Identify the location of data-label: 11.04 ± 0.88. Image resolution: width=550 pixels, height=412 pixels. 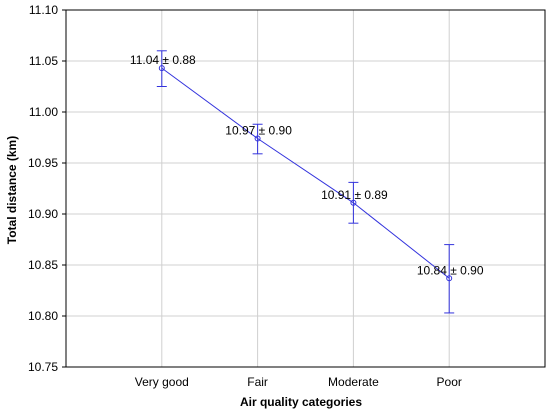
(163, 60).